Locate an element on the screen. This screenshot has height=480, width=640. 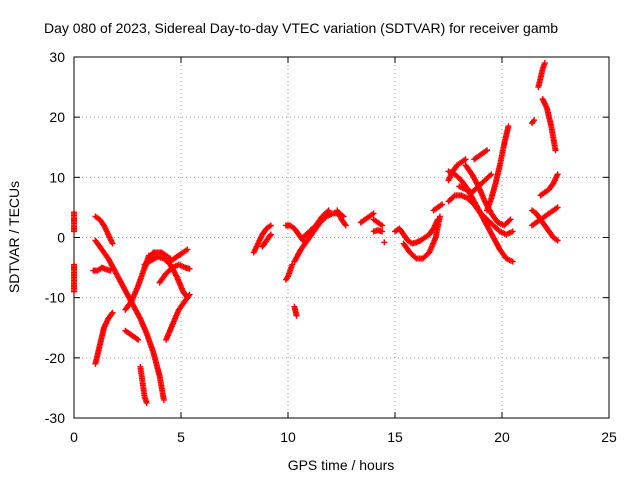
series-s16 is located at coordinates (289, 272).